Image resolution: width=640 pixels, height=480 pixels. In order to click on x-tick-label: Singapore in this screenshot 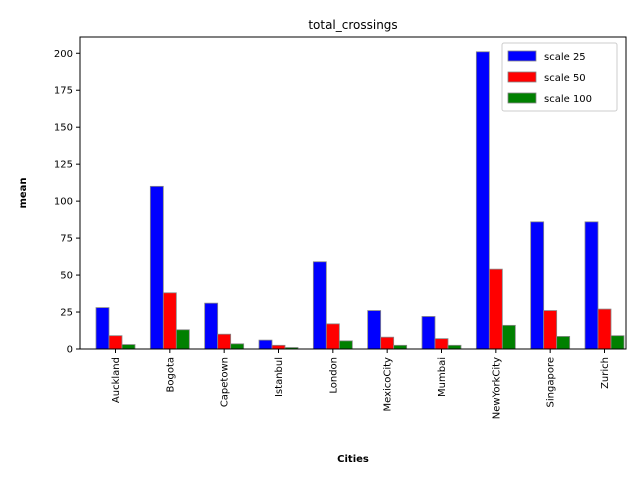, I will do `click(551, 382)`.